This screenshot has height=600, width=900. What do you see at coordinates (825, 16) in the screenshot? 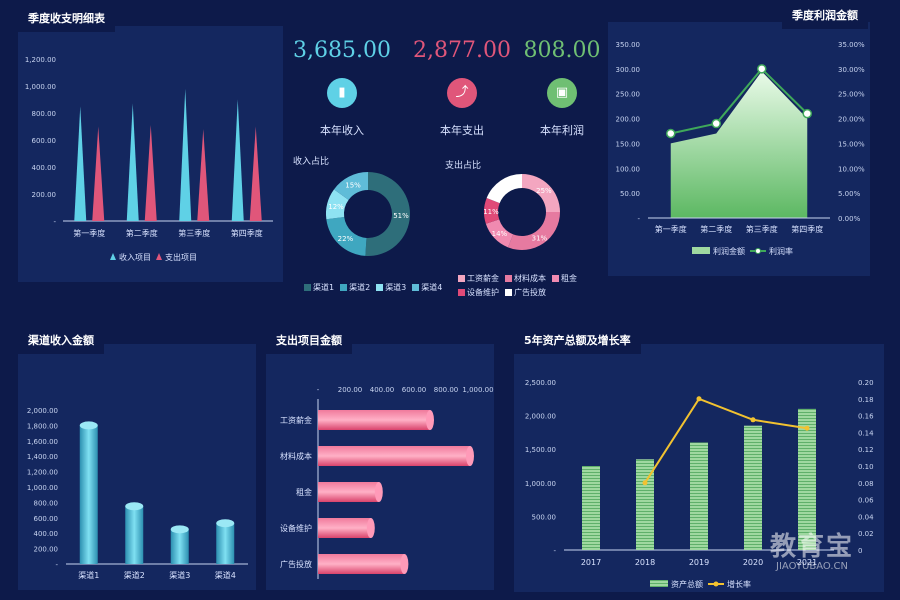
I see `profit-title: 季度利润金额` at bounding box center [825, 16].